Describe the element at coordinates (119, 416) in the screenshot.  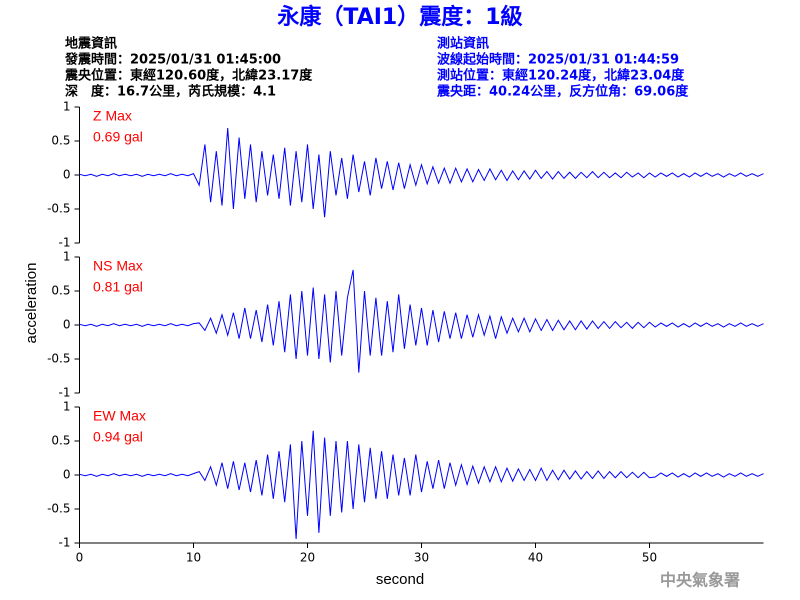
I see `max-annotation: EW Max` at that location.